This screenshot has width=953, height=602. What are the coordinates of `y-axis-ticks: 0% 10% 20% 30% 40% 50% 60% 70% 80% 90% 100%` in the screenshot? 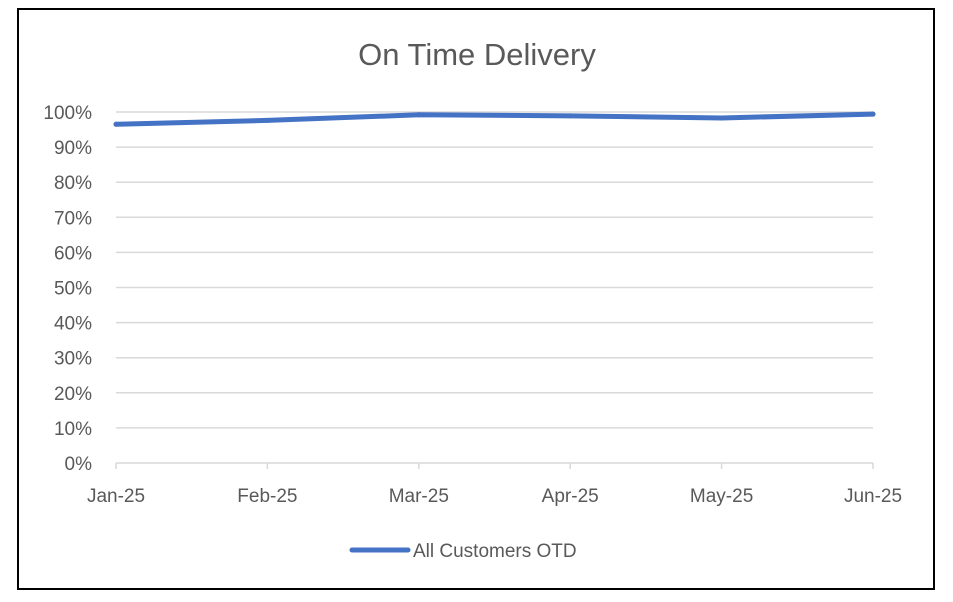 It's located at (67, 289).